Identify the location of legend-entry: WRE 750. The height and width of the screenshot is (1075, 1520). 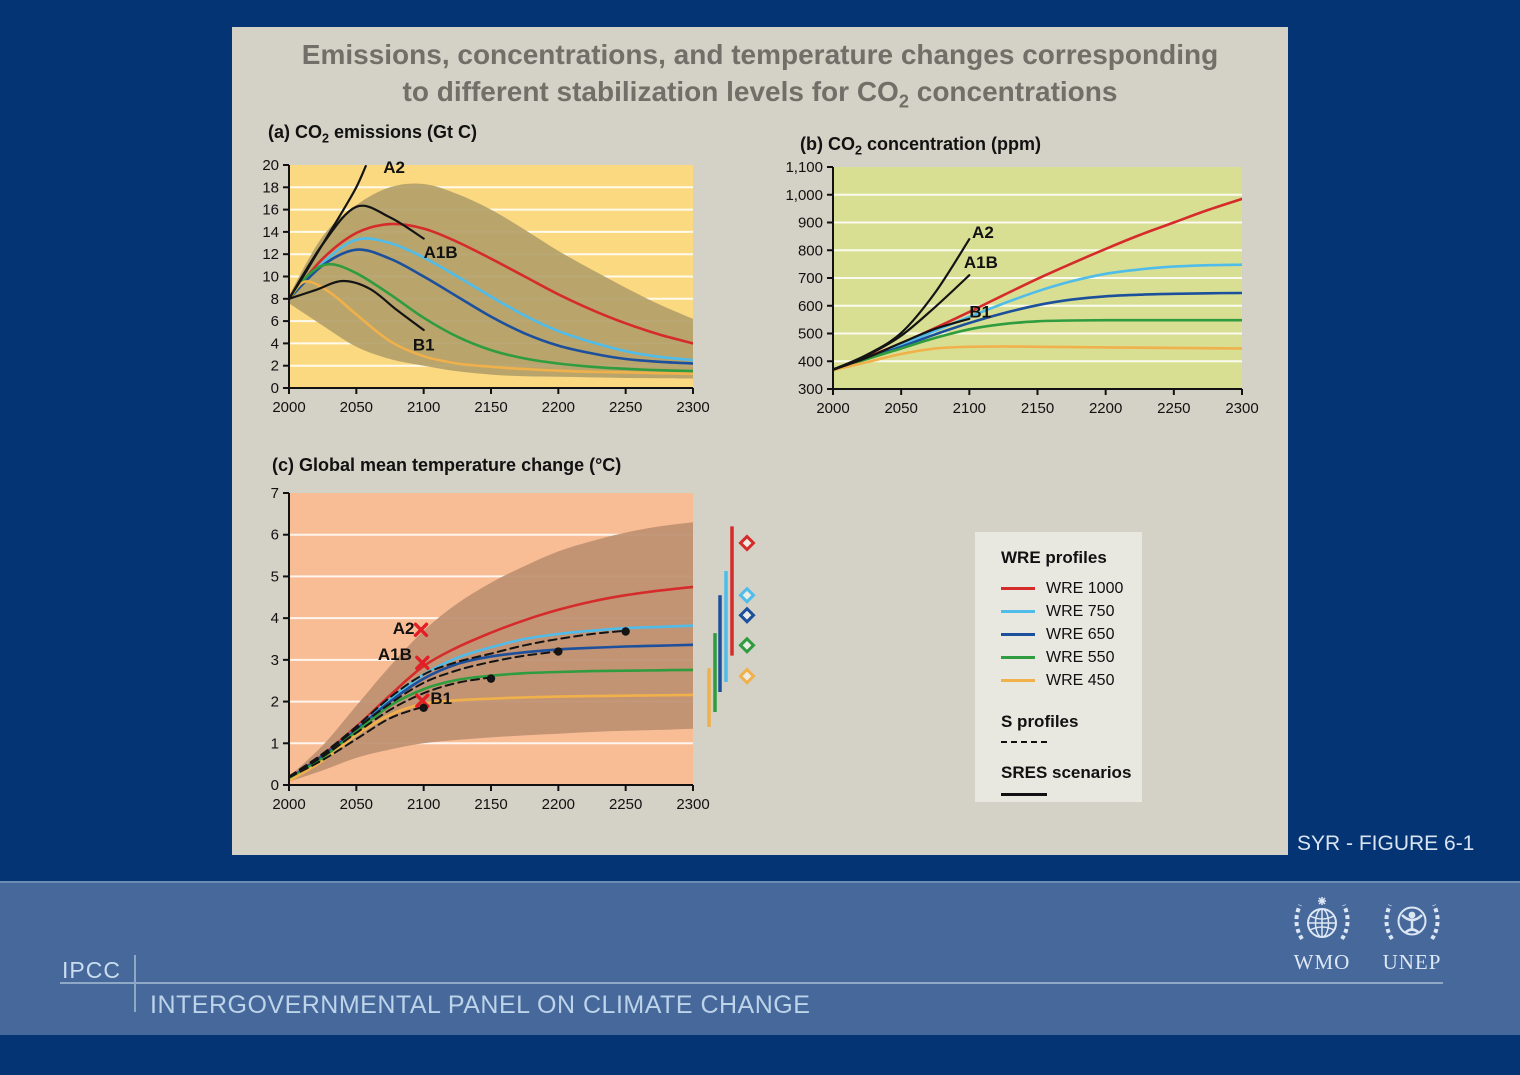
(1071, 611).